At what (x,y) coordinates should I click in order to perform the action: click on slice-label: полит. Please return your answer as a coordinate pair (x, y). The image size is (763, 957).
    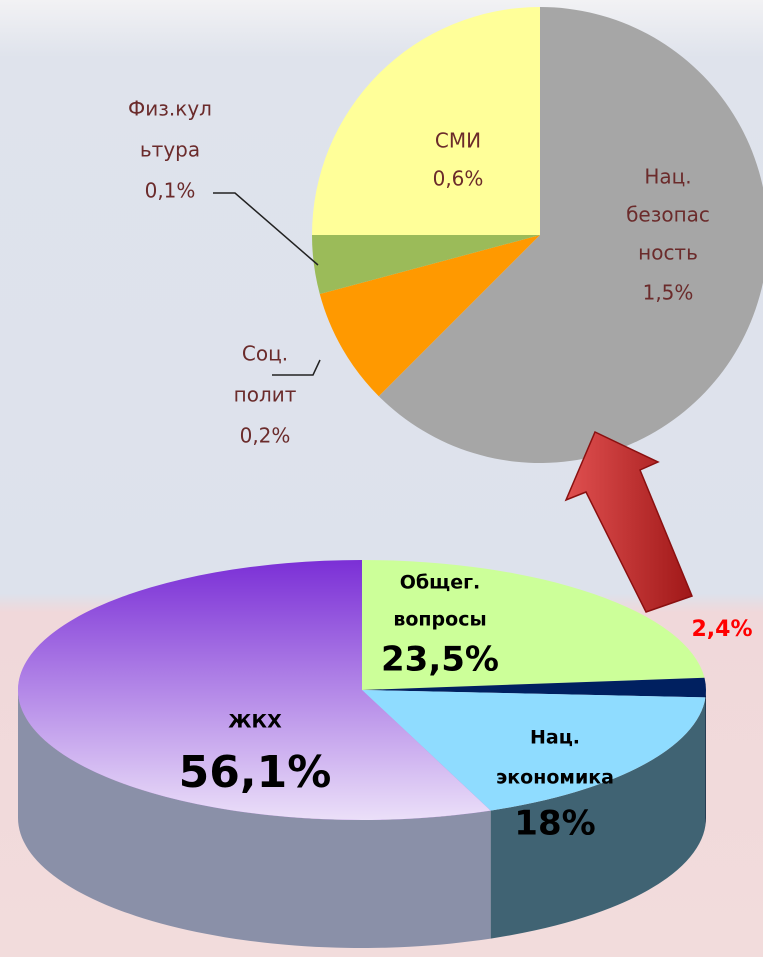
    Looking at the image, I should click on (265, 395).